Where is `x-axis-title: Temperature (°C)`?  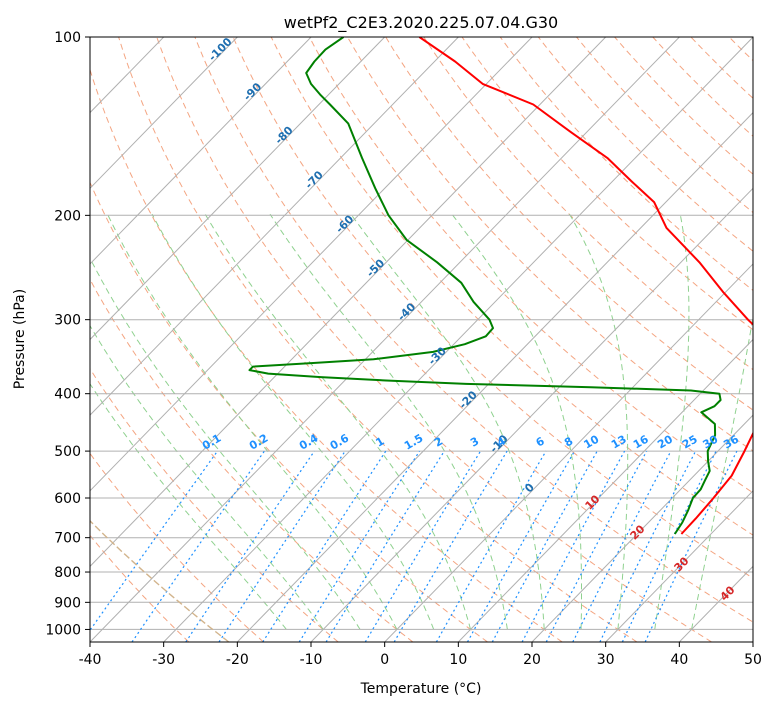
x-axis-title: Temperature (°C) is located at coordinates (421, 689).